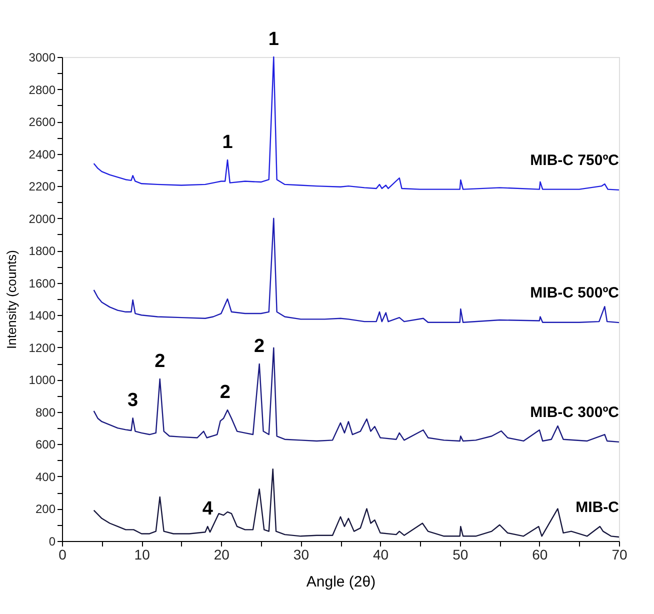 The height and width of the screenshot is (614, 654). I want to click on series-label: MIB-C 500ºC, so click(575, 293).